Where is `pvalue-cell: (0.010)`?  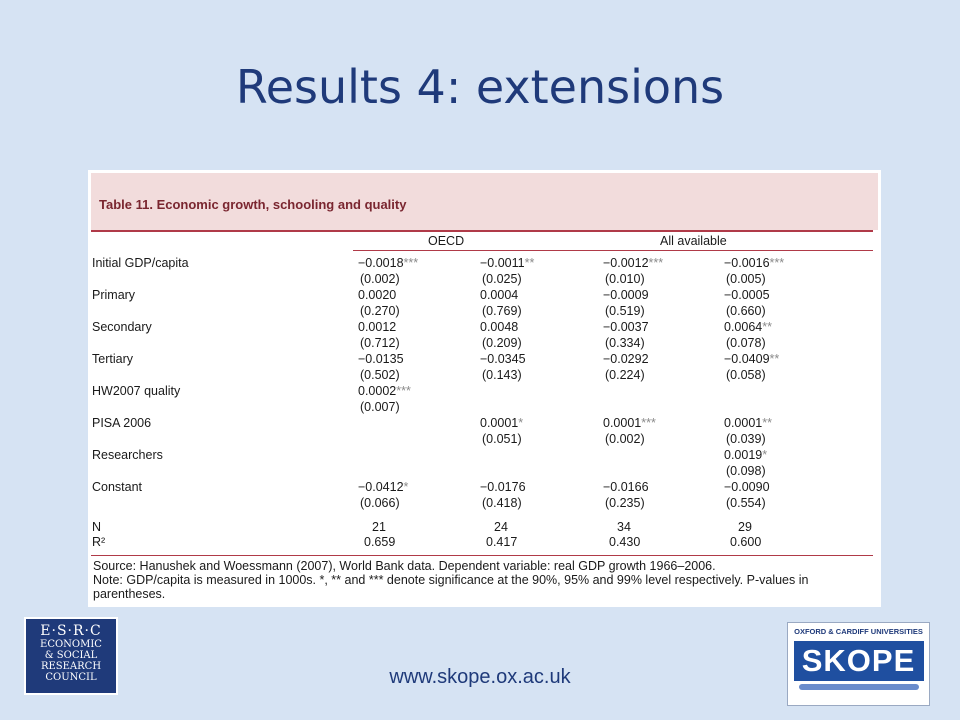 pvalue-cell: (0.010) is located at coordinates (625, 279).